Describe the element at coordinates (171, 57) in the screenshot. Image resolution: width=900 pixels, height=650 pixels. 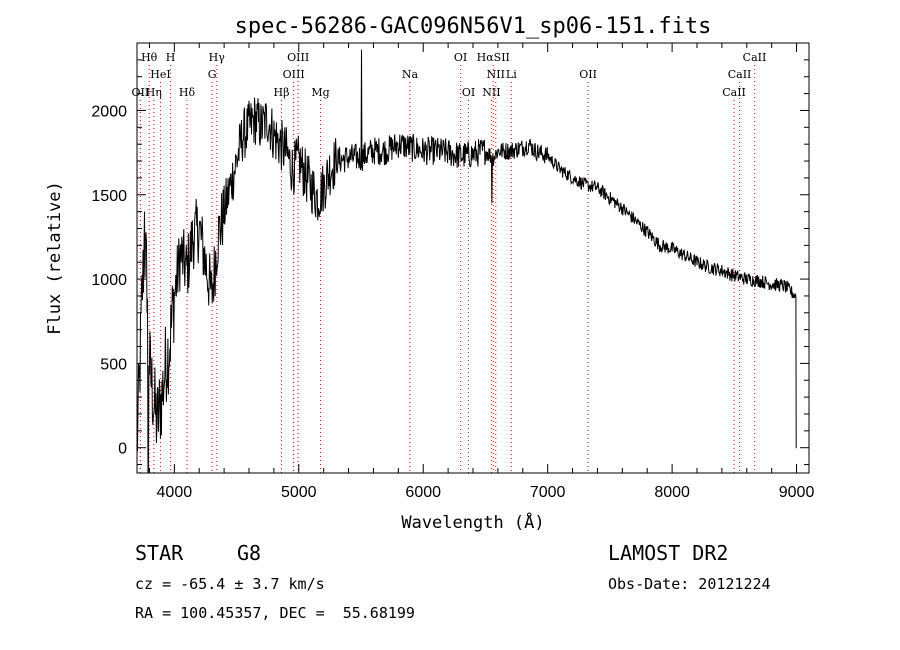
I see `spectral-line-label: H` at that location.